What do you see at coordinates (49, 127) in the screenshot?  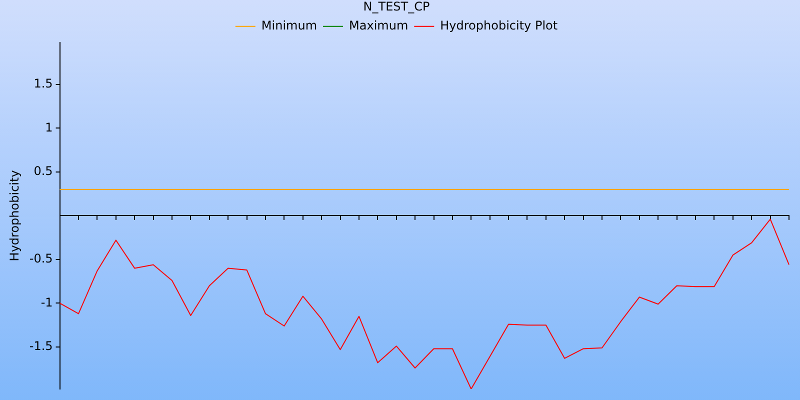 I see `y-tick-label: 1` at bounding box center [49, 127].